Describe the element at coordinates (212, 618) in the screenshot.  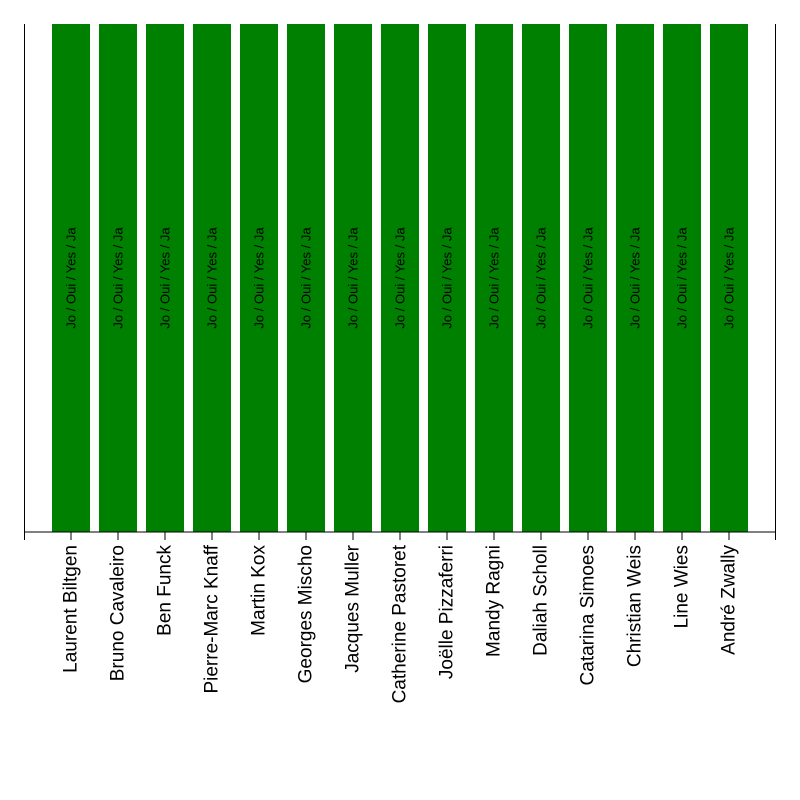
I see `x-tick-label: Pierre-Marc Knaff` at that location.